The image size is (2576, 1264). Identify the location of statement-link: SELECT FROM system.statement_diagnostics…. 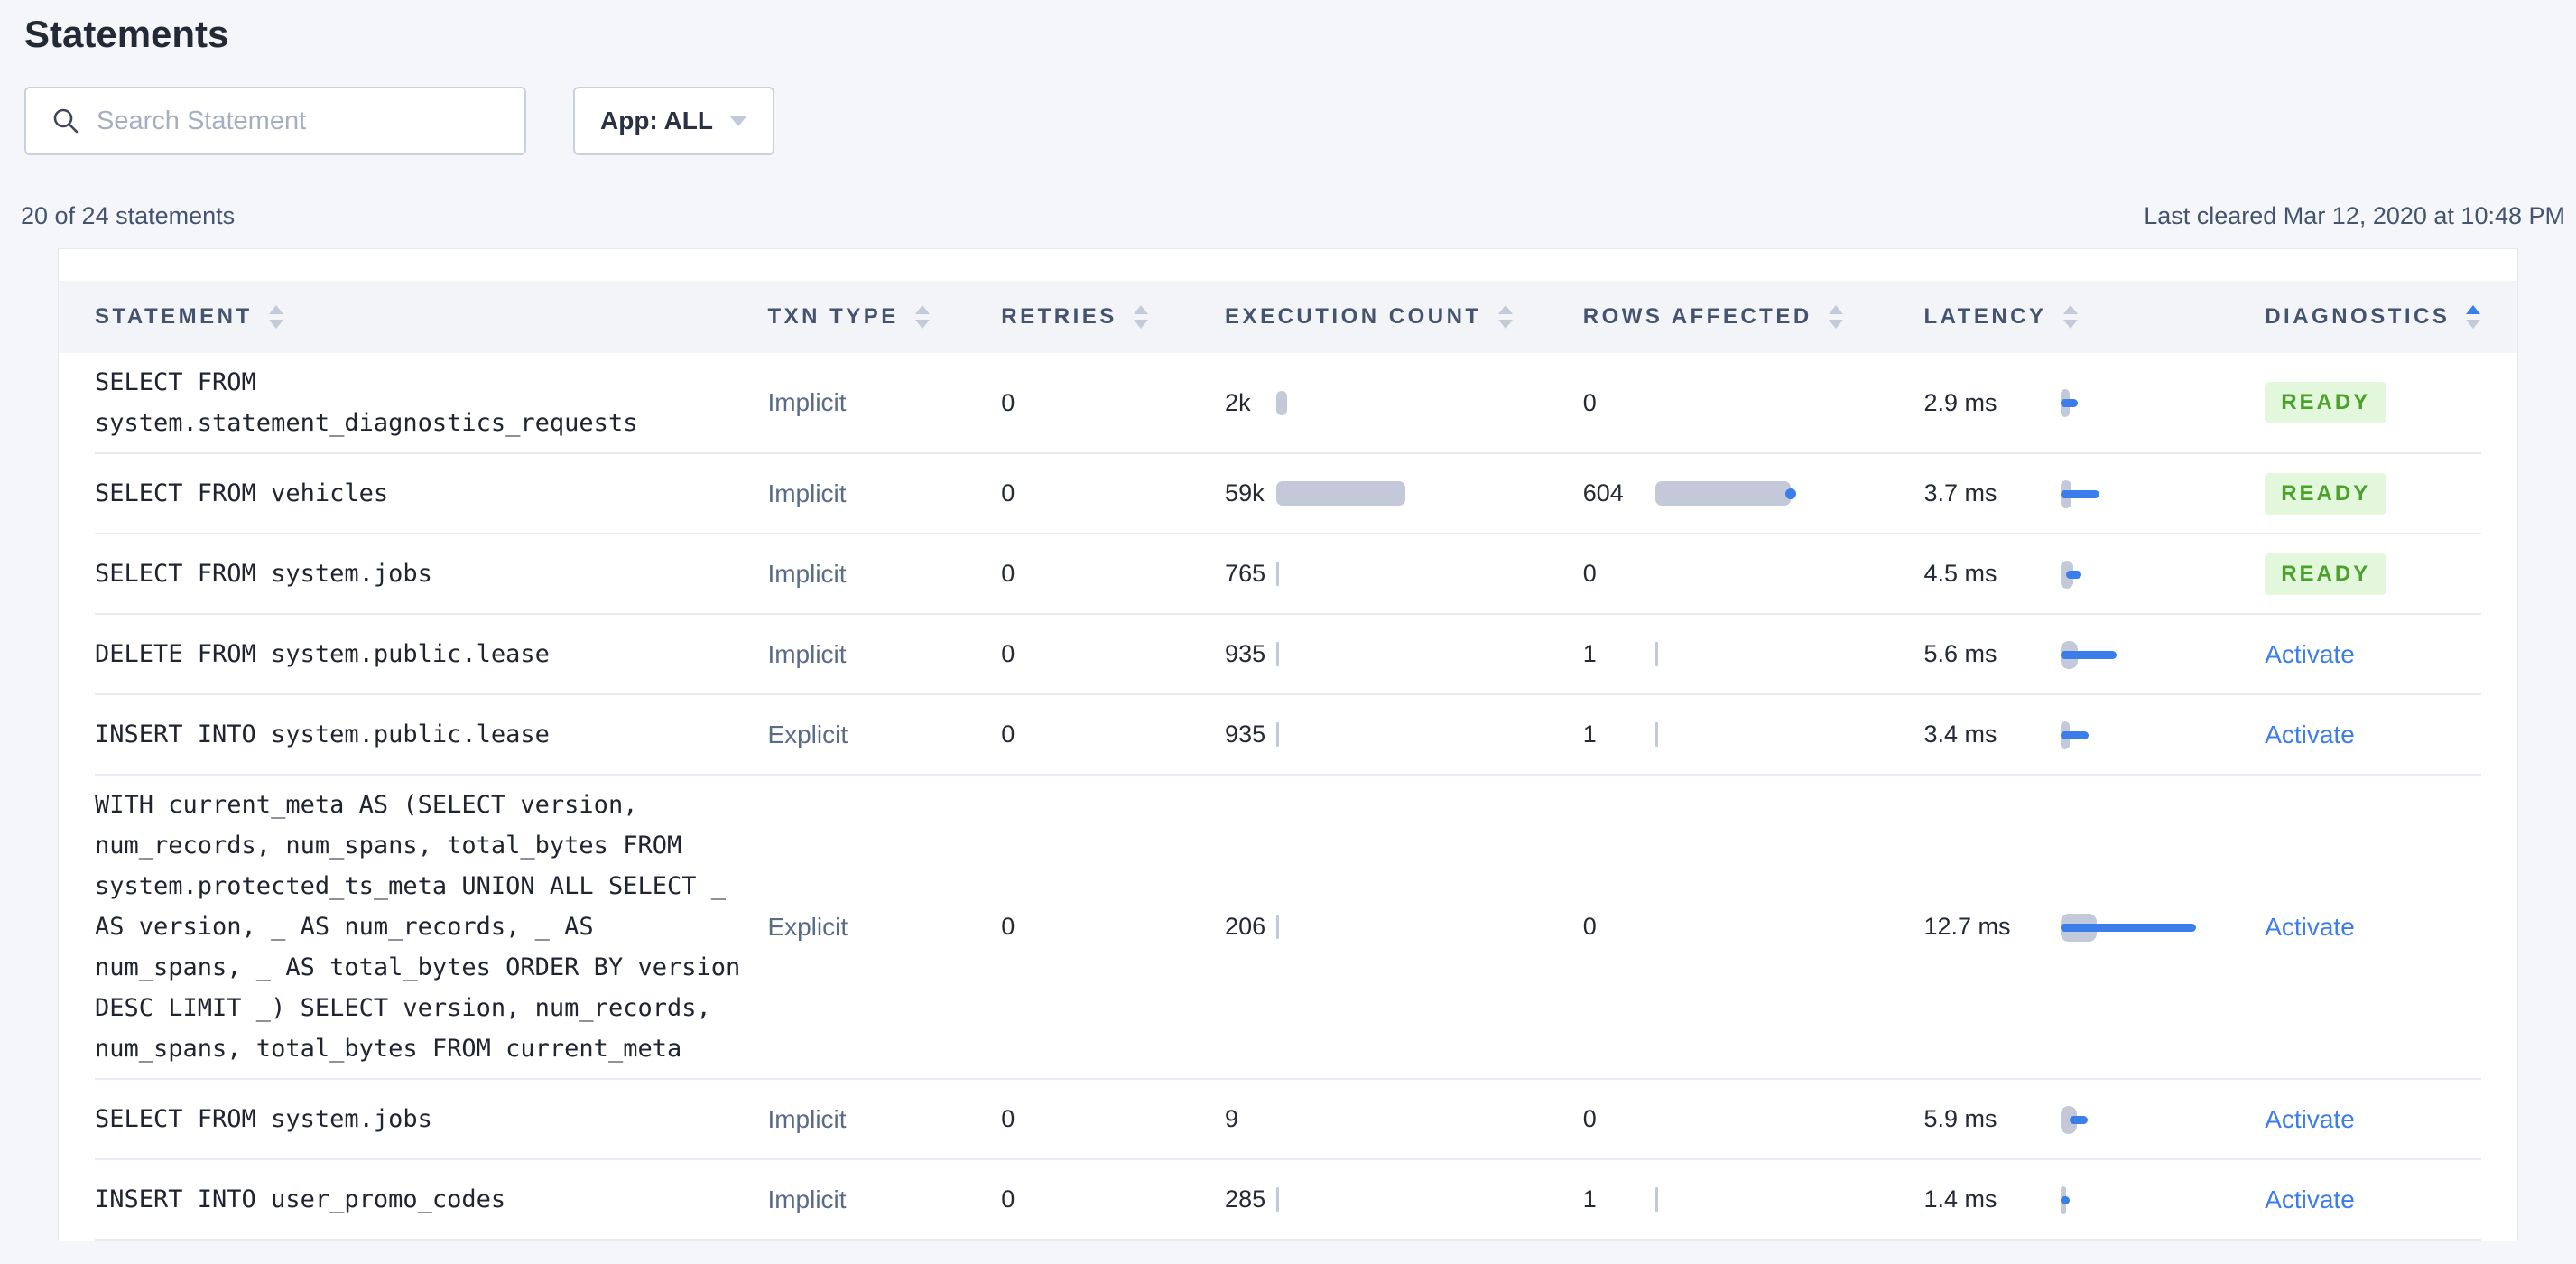
(367, 402).